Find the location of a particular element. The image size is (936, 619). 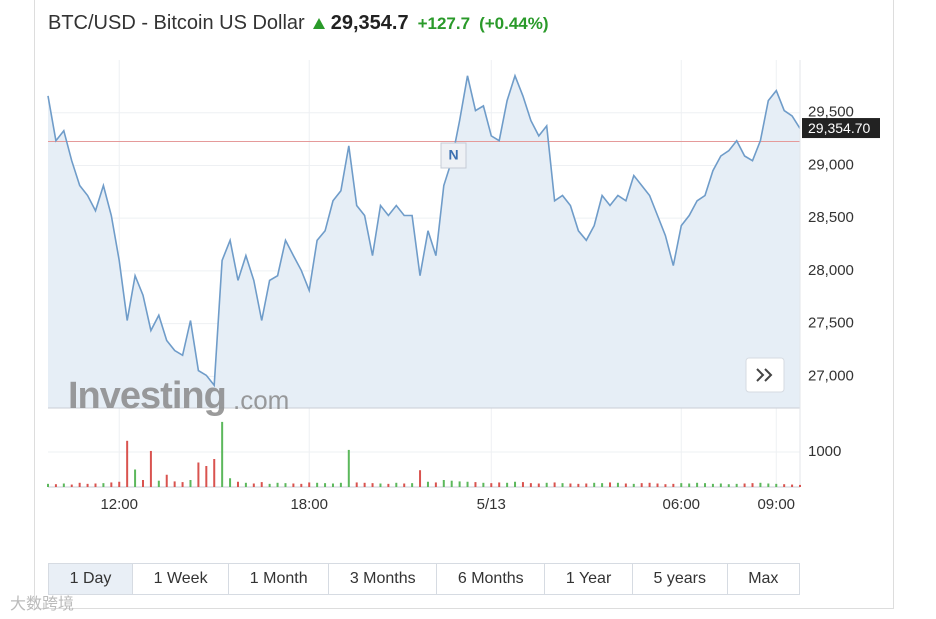

volume-tick-label: 1000 is located at coordinates (824, 451).